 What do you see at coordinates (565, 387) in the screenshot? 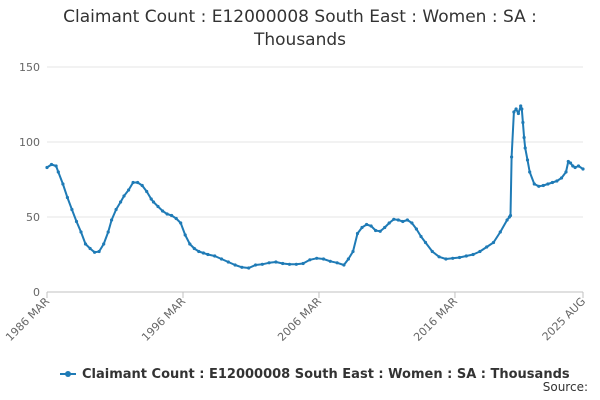
I see `source-label: Source:` at bounding box center [565, 387].